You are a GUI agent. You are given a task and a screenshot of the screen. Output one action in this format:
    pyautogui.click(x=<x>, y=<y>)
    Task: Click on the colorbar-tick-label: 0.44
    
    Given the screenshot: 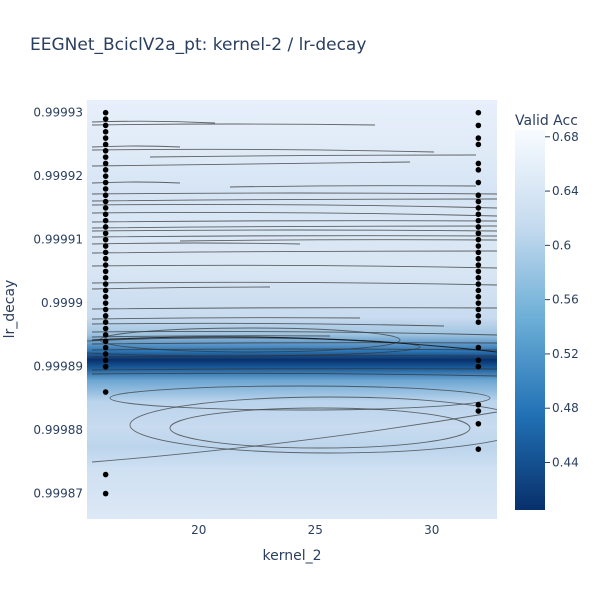 What is the action you would take?
    pyautogui.click(x=565, y=463)
    